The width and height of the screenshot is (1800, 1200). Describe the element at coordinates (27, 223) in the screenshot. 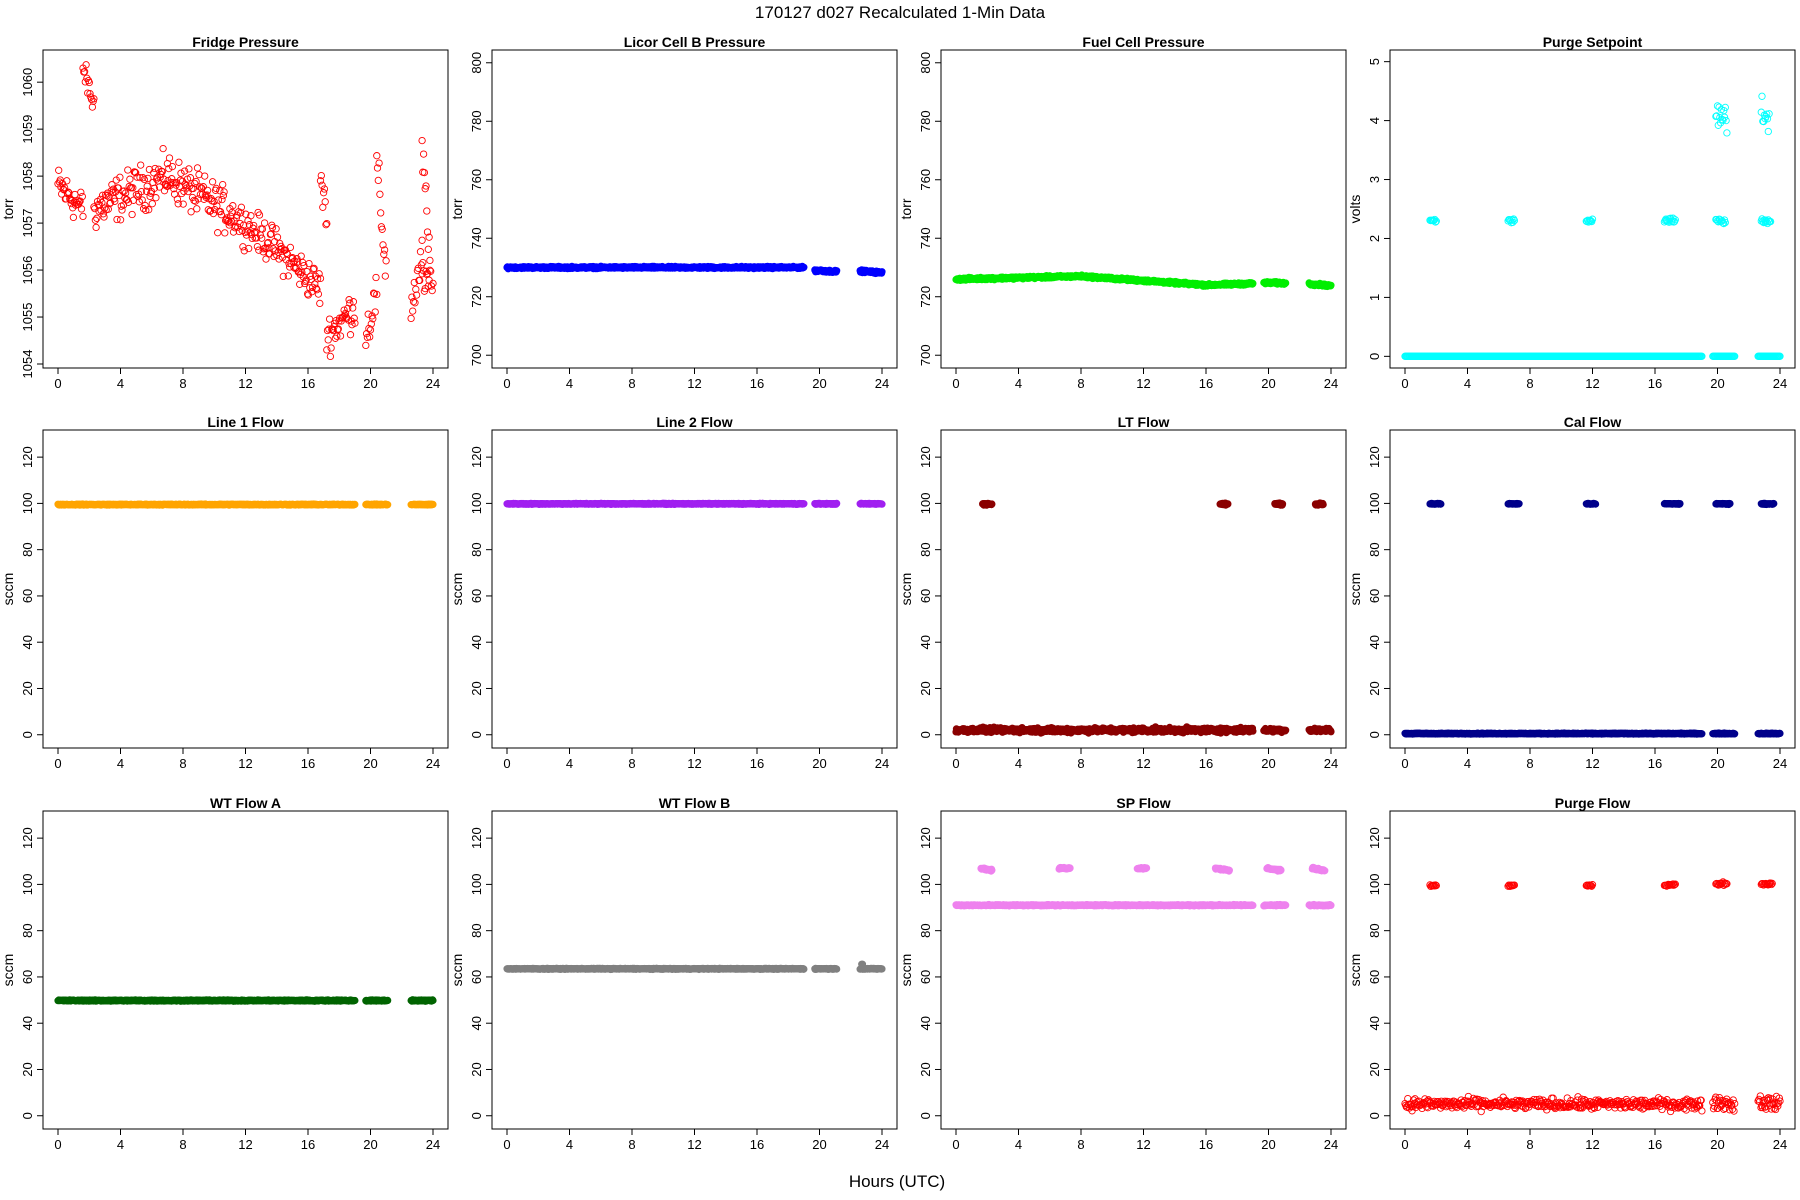

I see `y-tick-label: 1057` at that location.